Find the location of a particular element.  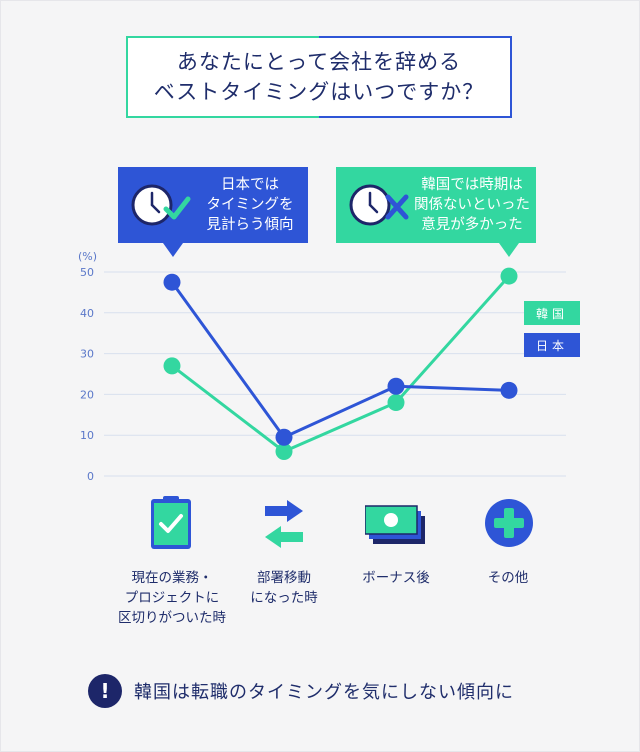

legend-japan-label: 日本 is located at coordinates (551, 345).